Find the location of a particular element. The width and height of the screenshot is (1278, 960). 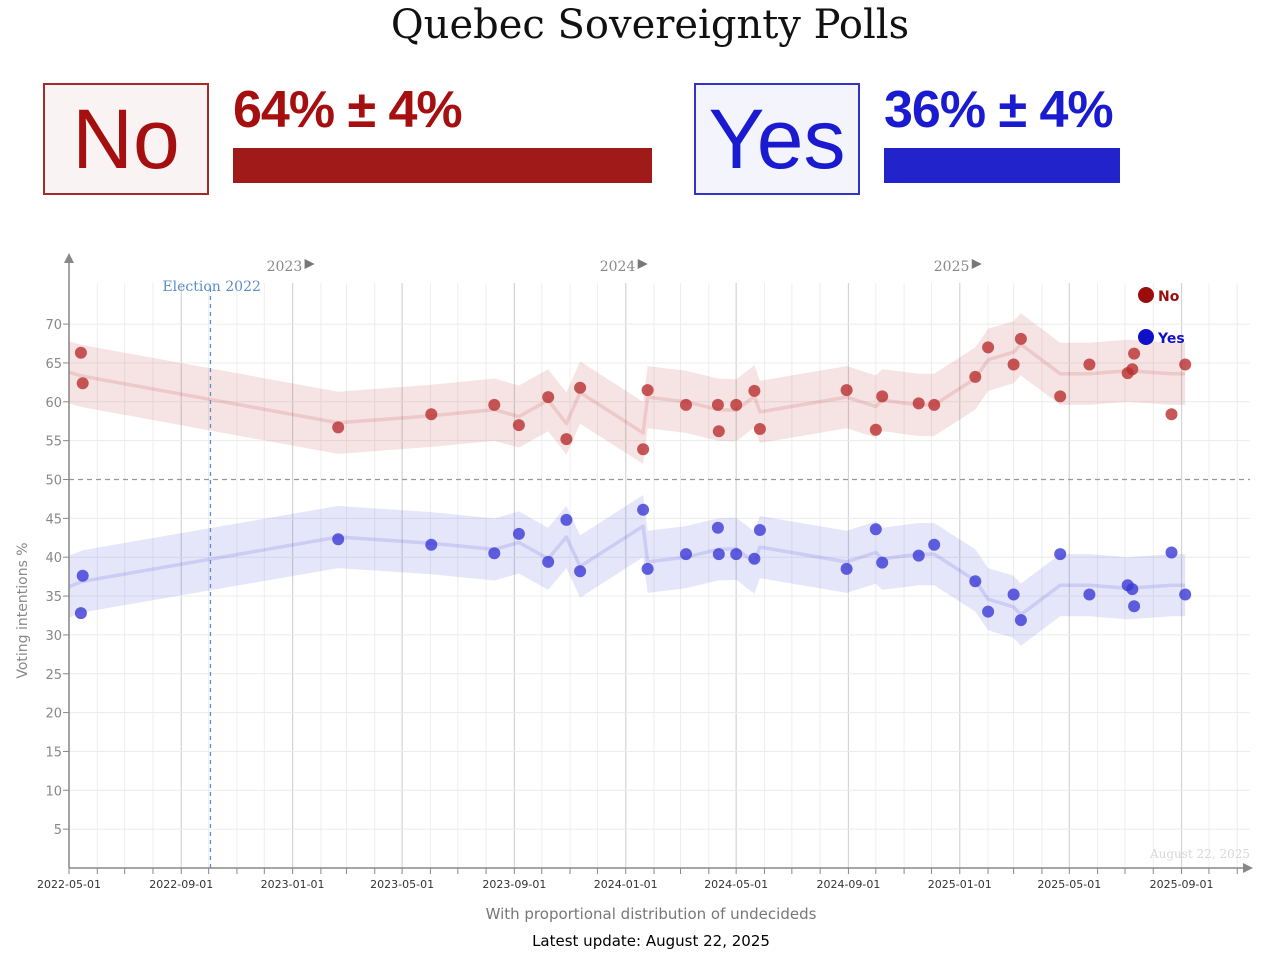

legend-label-no: No is located at coordinates (1169, 297).